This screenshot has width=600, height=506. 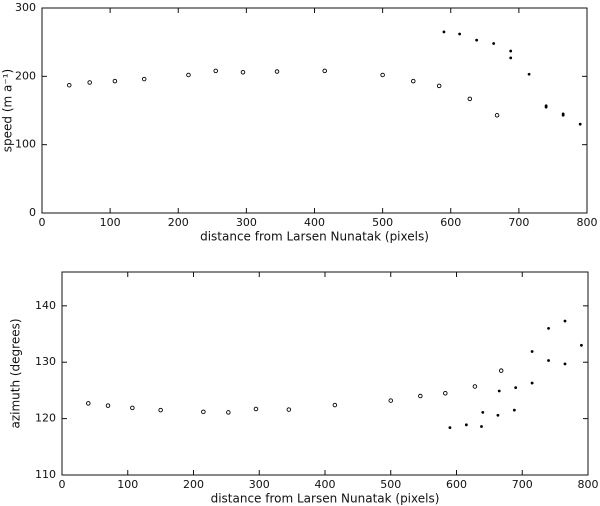 I want to click on y-tick-label: 110, so click(x=45, y=474).